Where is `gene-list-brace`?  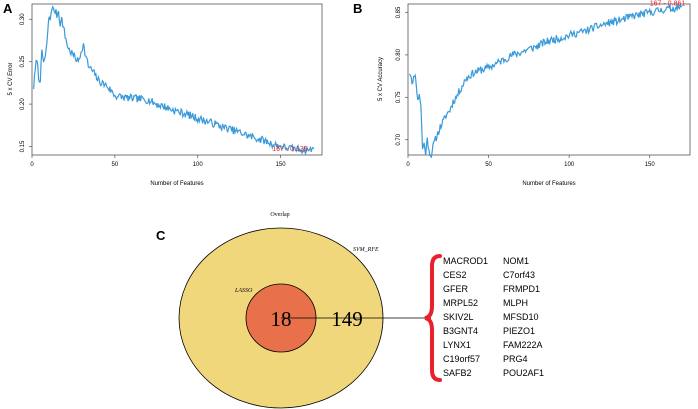 gene-list-brace is located at coordinates (433, 318).